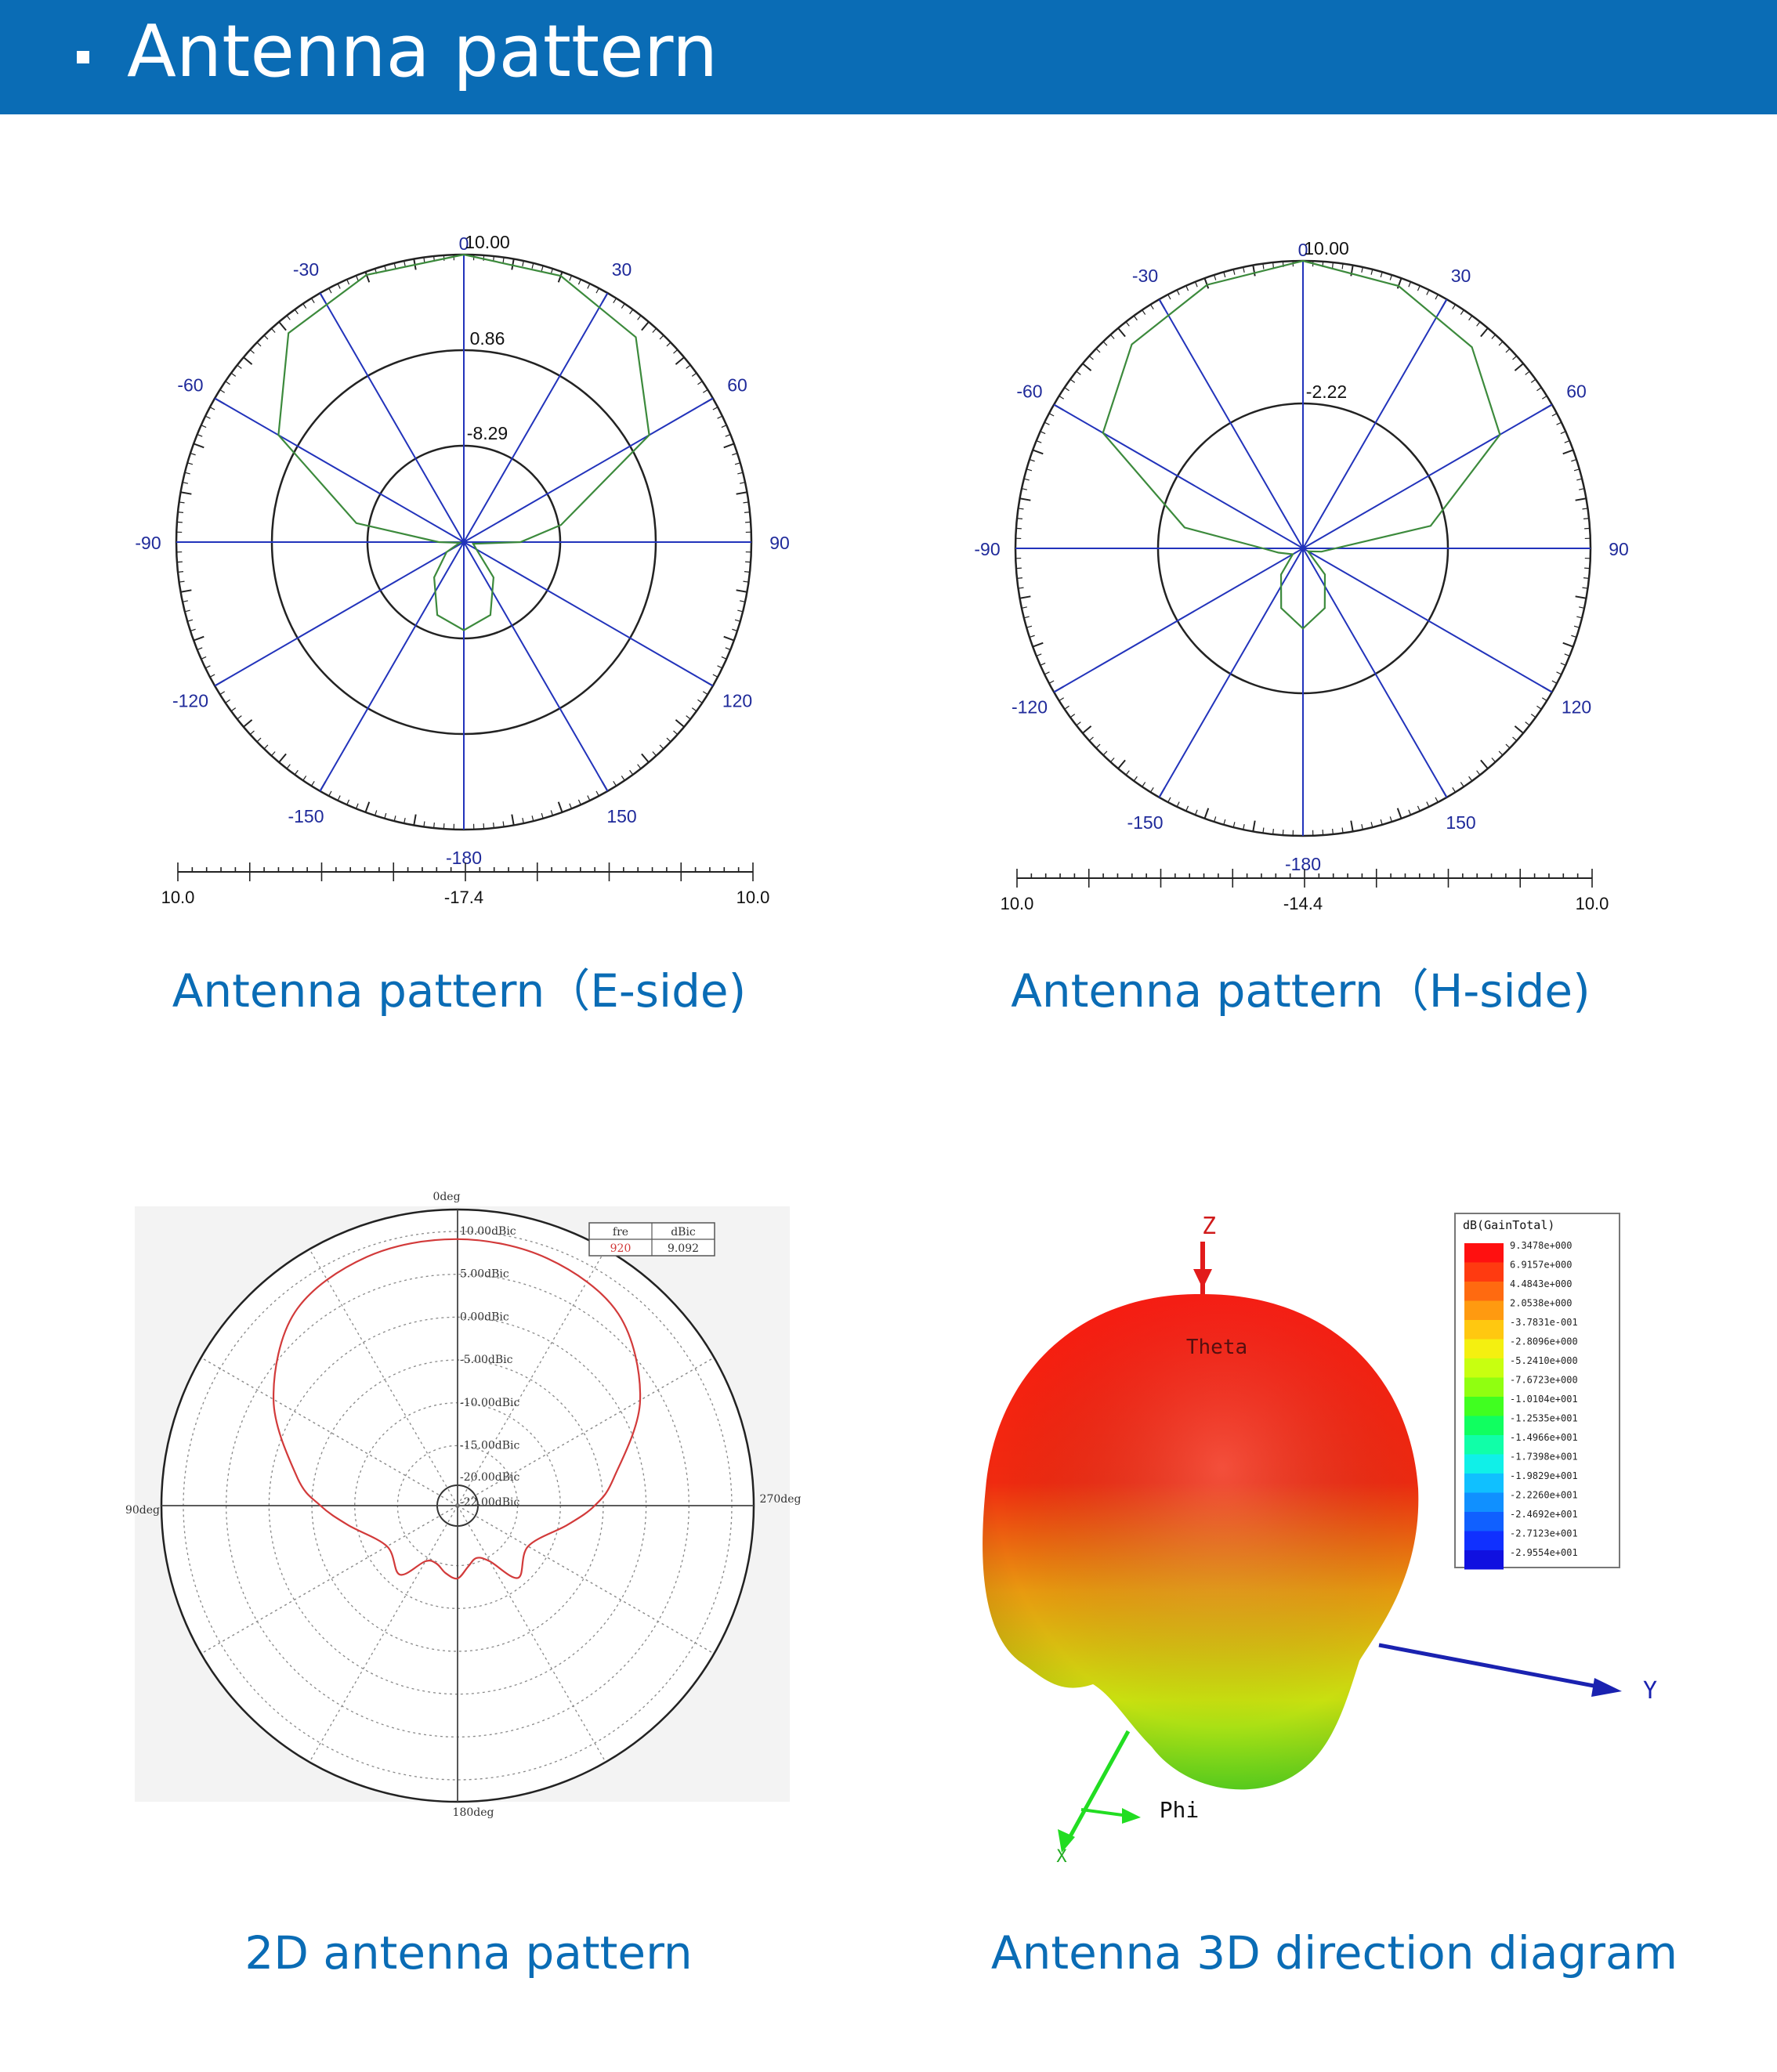 The width and height of the screenshot is (1777, 2072). What do you see at coordinates (621, 816) in the screenshot?
I see `angle-label-150: 150` at bounding box center [621, 816].